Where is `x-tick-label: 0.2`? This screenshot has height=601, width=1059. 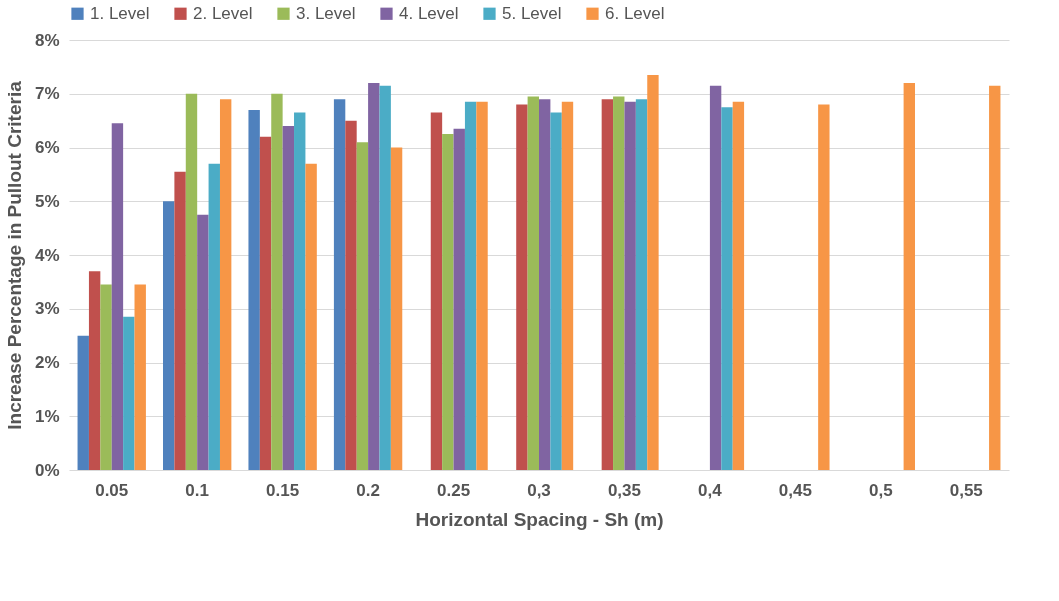 x-tick-label: 0.2 is located at coordinates (368, 490).